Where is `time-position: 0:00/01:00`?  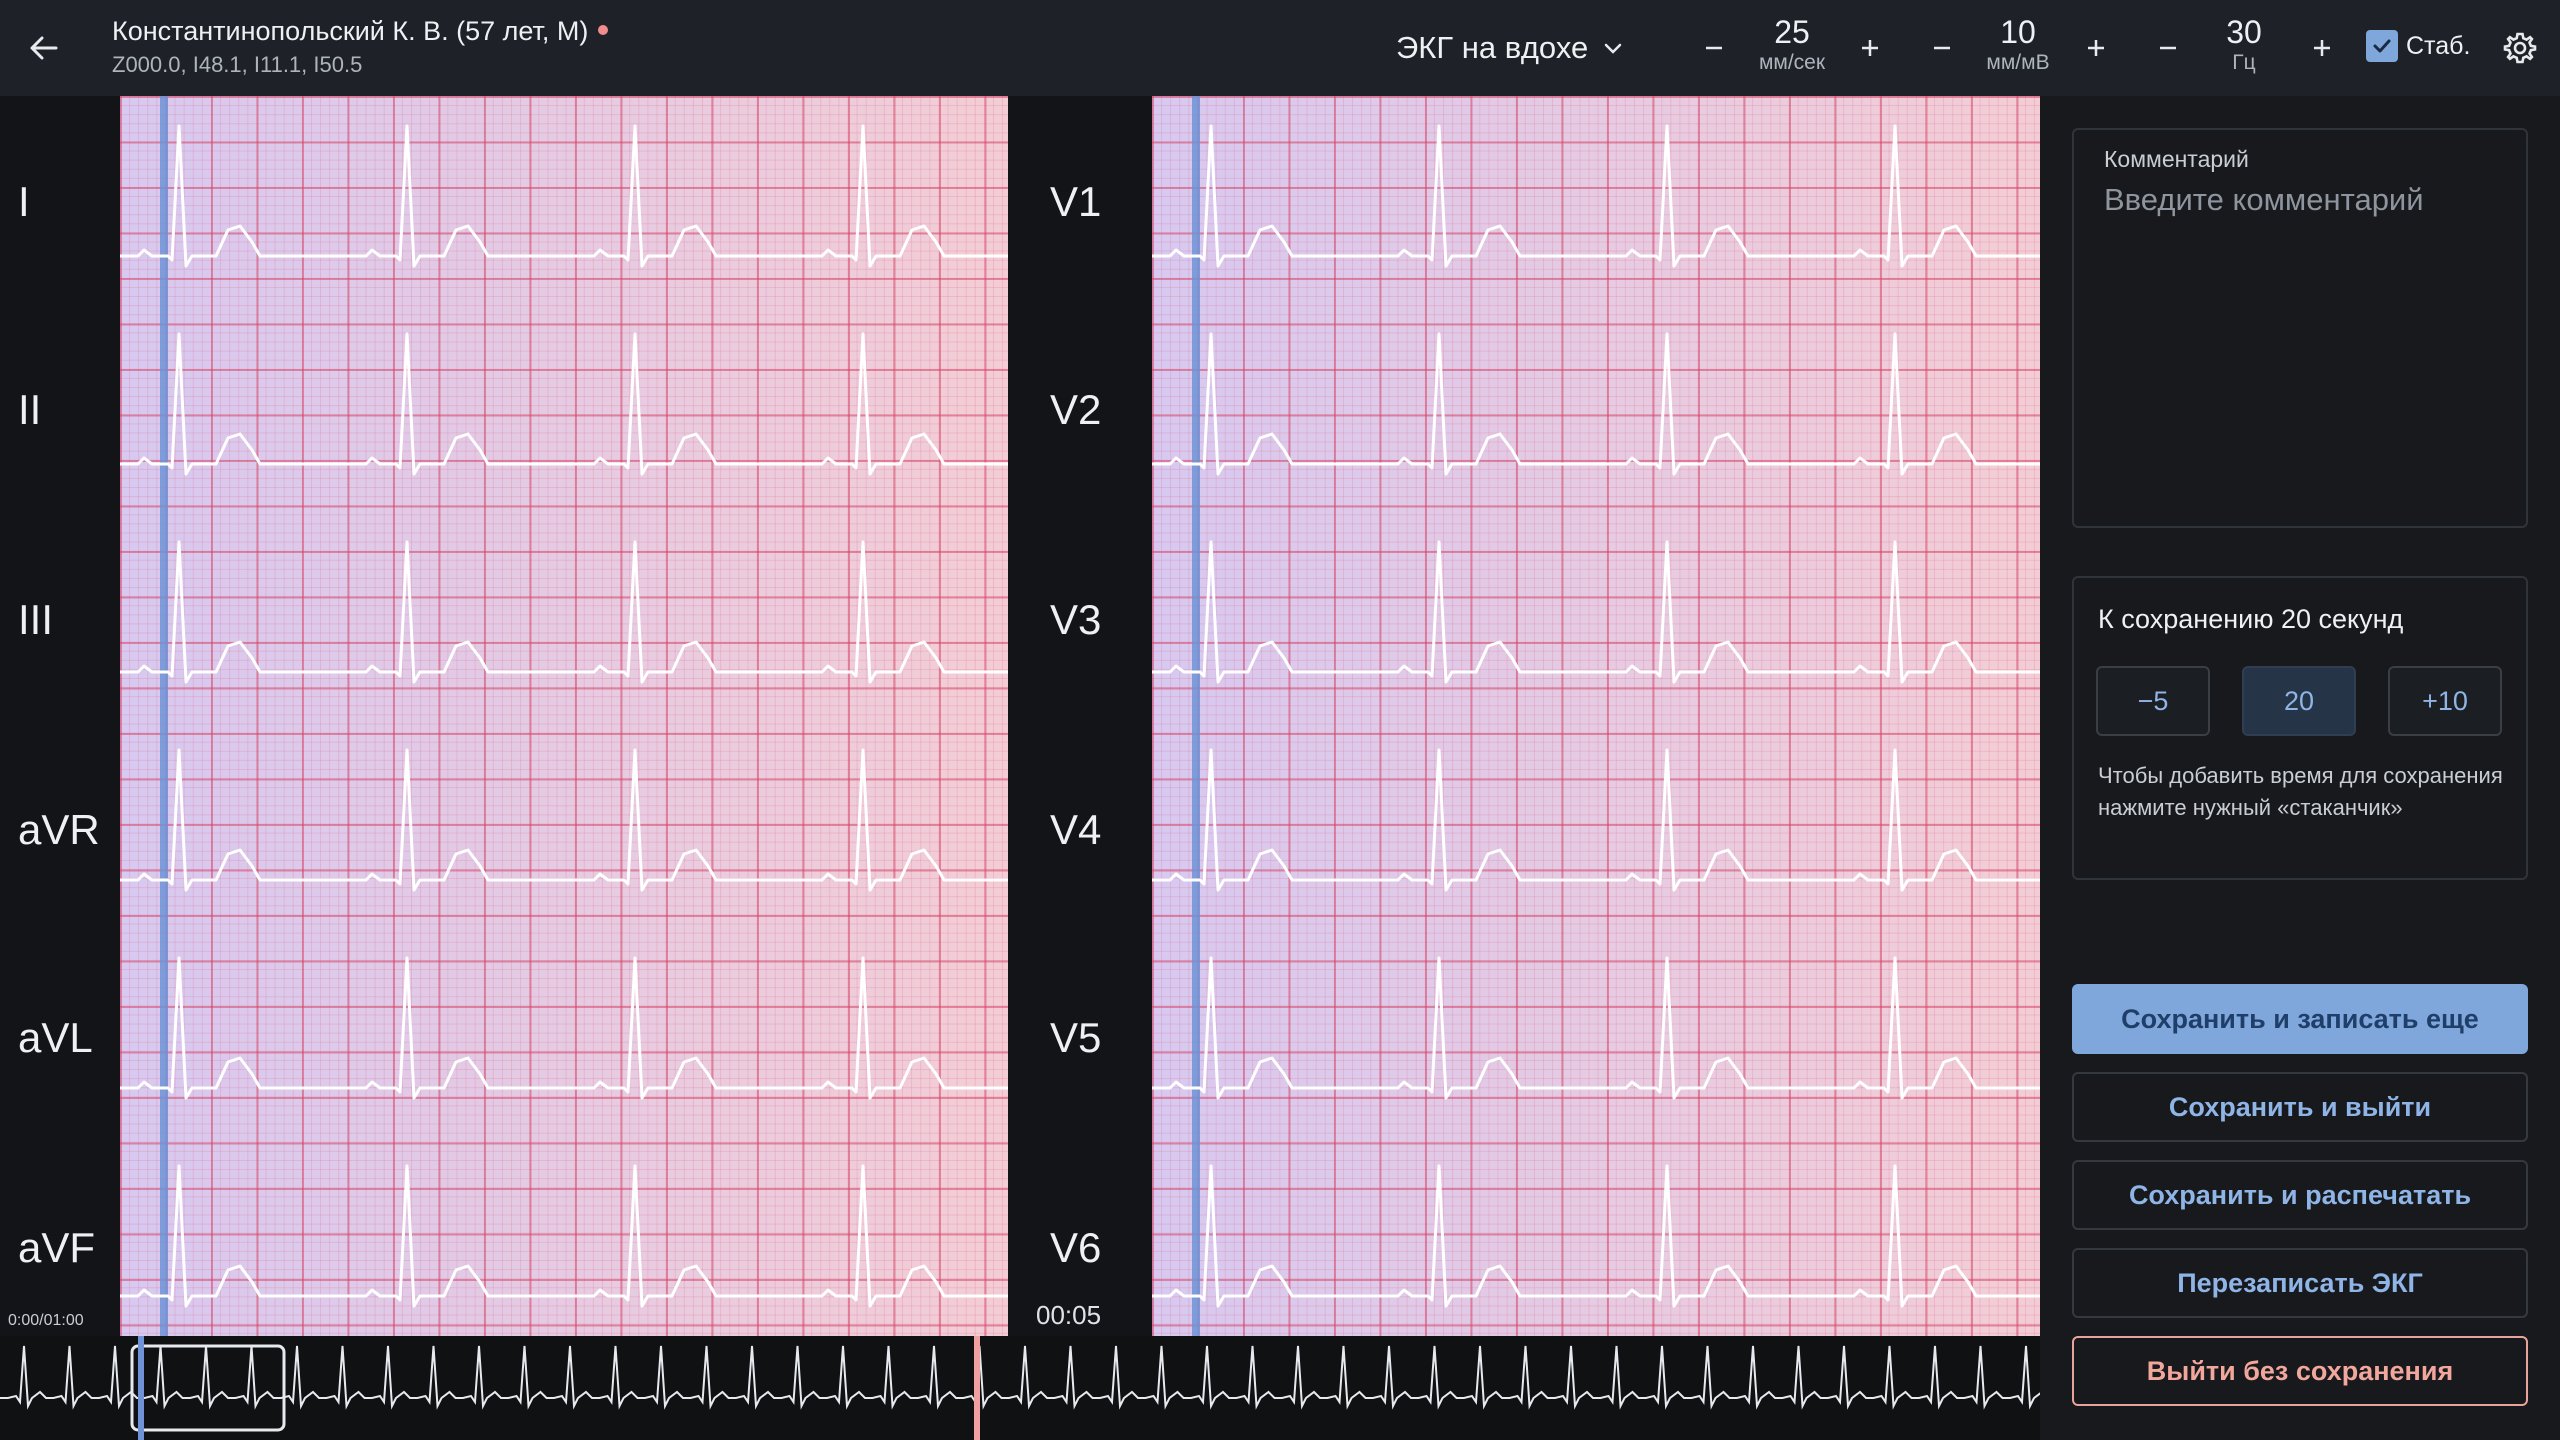
time-position: 0:00/01:00 is located at coordinates (46, 1320).